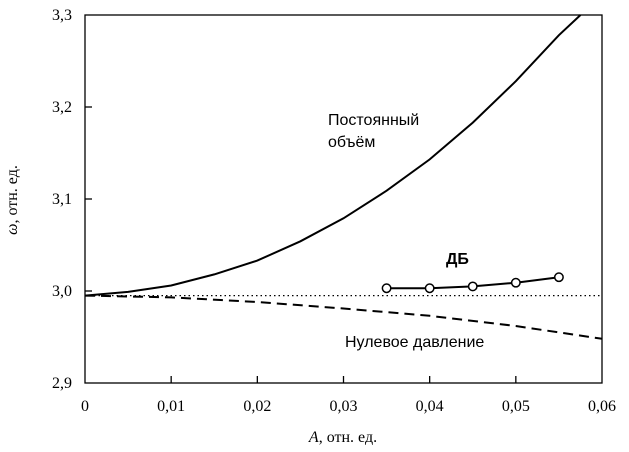 The image size is (629, 452). Describe the element at coordinates (348, 437) in the screenshot. I see `x-axis-unit: , отн. ед.` at that location.